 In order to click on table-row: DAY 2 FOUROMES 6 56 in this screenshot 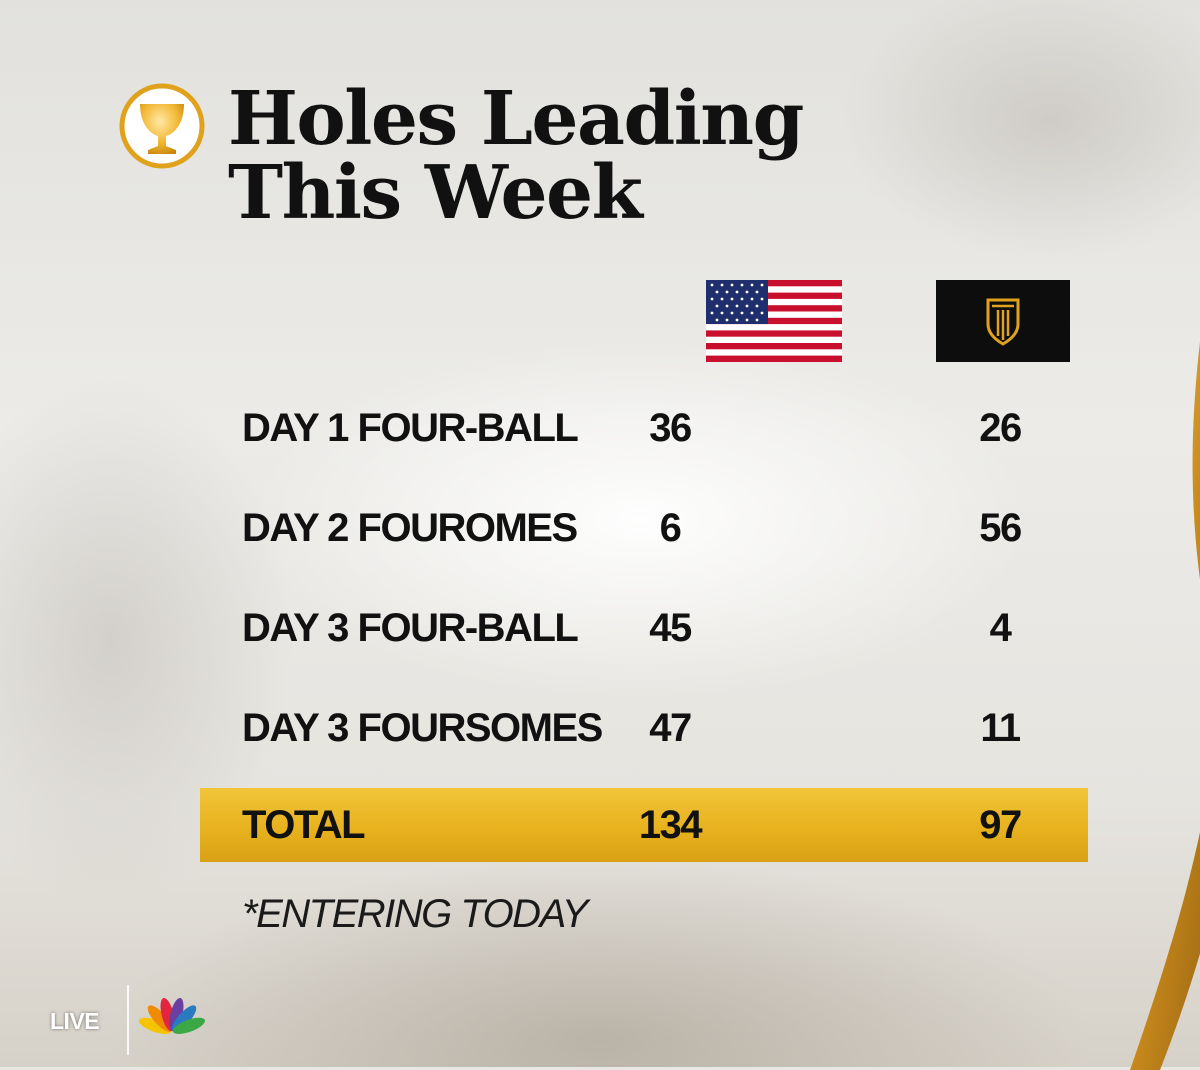, I will do `click(644, 528)`.